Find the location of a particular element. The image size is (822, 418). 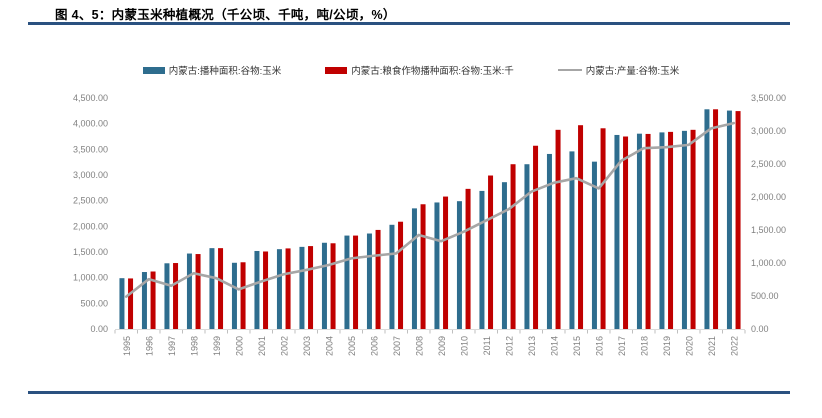

x-axis-year-label: 2008 is located at coordinates (419, 346).